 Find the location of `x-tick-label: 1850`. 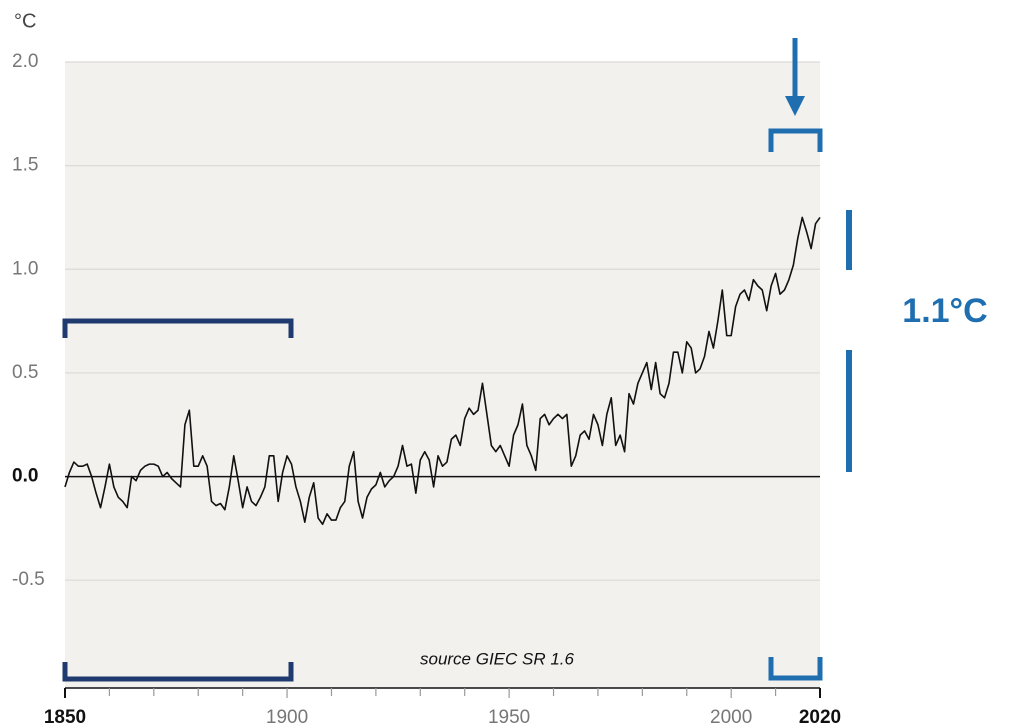

x-tick-label: 1850 is located at coordinates (65, 717).